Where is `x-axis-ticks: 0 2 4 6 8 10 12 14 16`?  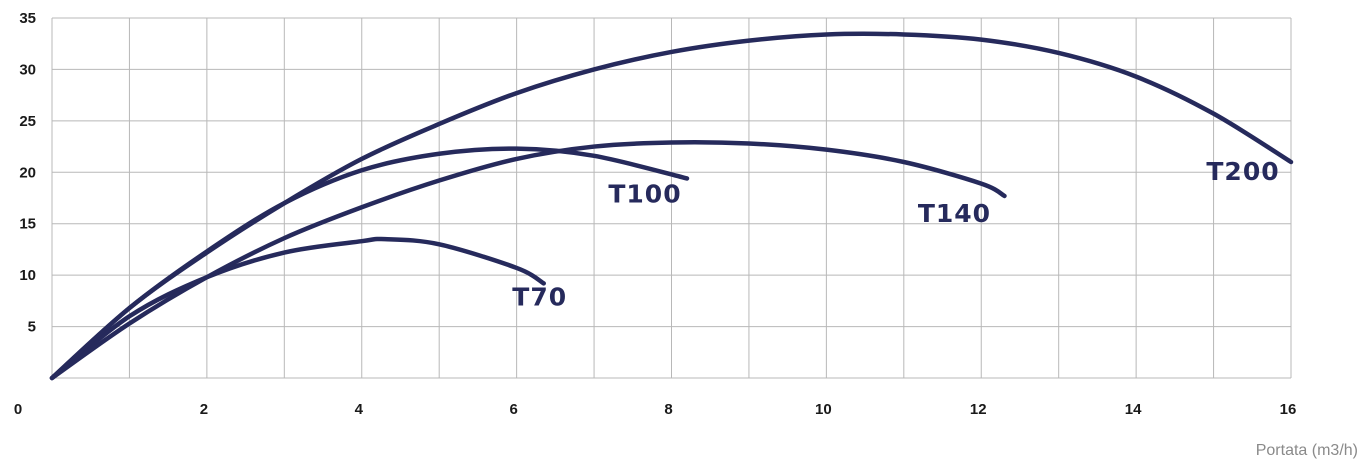
x-axis-ticks: 0 2 4 6 8 10 12 14 16 is located at coordinates (655, 409).